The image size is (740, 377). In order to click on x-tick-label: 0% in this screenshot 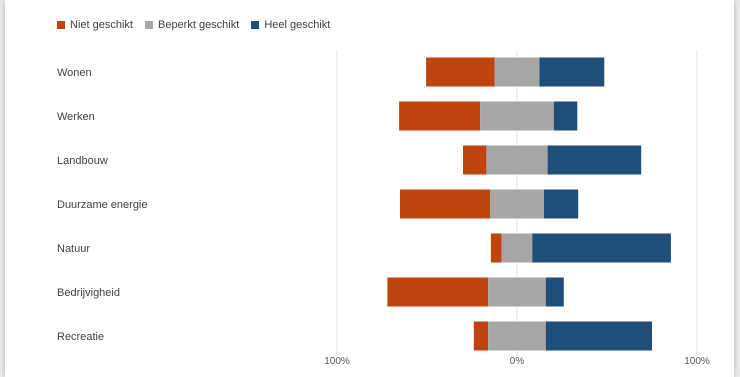, I will do `click(517, 361)`.